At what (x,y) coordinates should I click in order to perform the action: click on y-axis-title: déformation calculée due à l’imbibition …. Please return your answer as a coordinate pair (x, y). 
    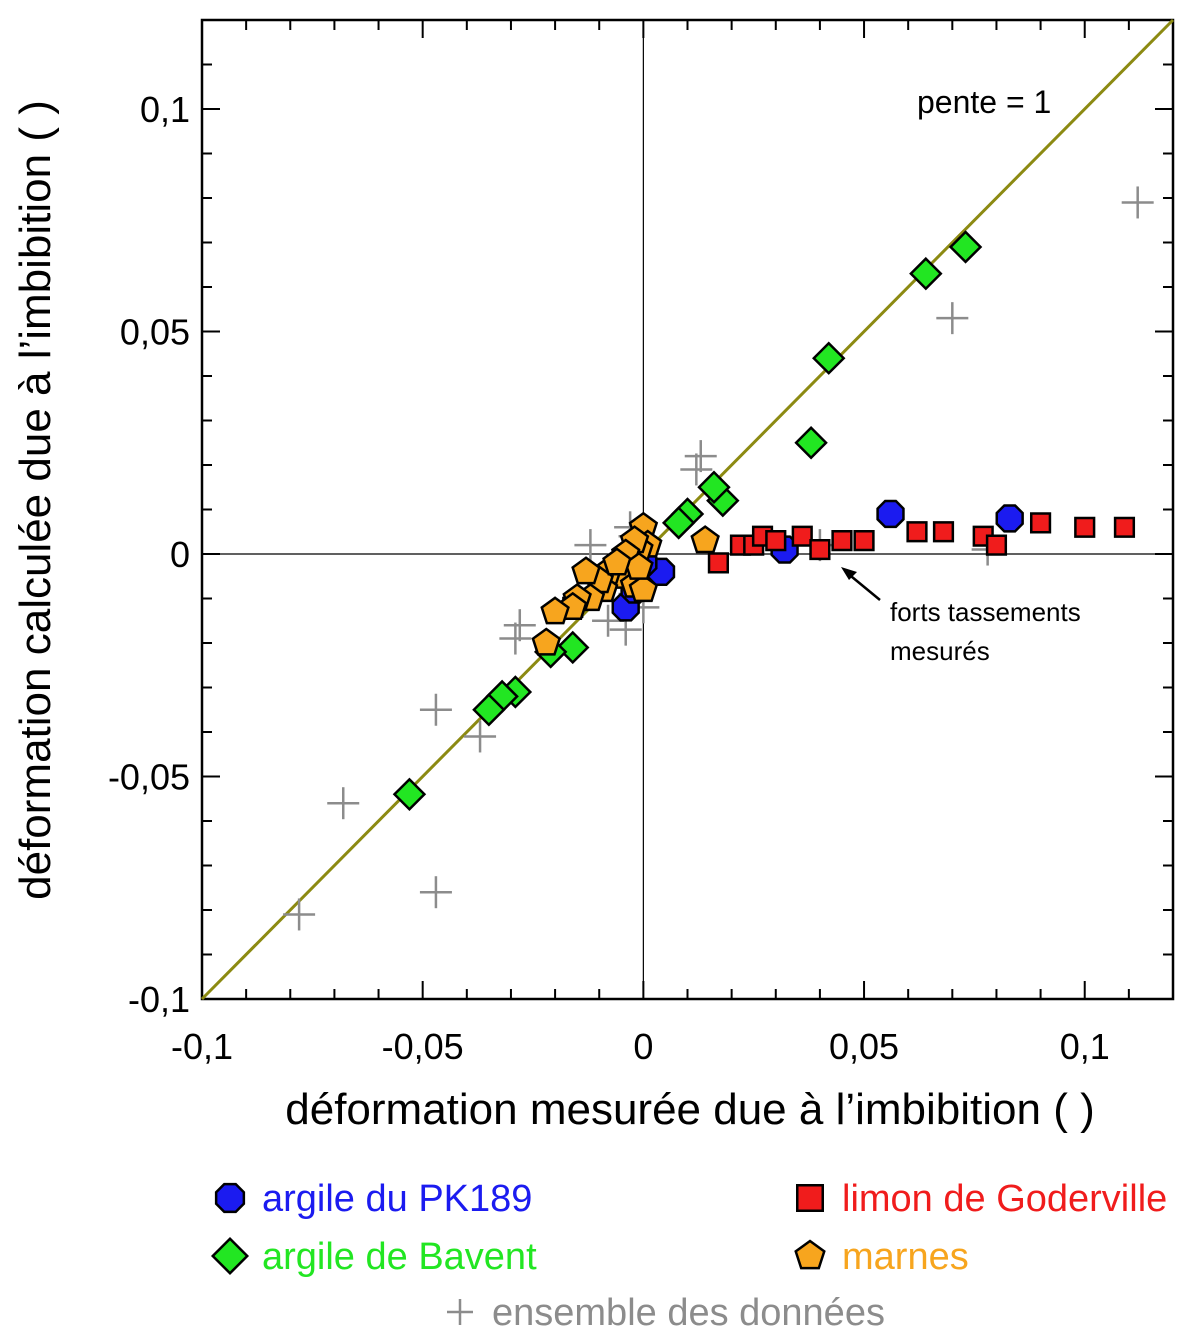
    Looking at the image, I should click on (35, 500).